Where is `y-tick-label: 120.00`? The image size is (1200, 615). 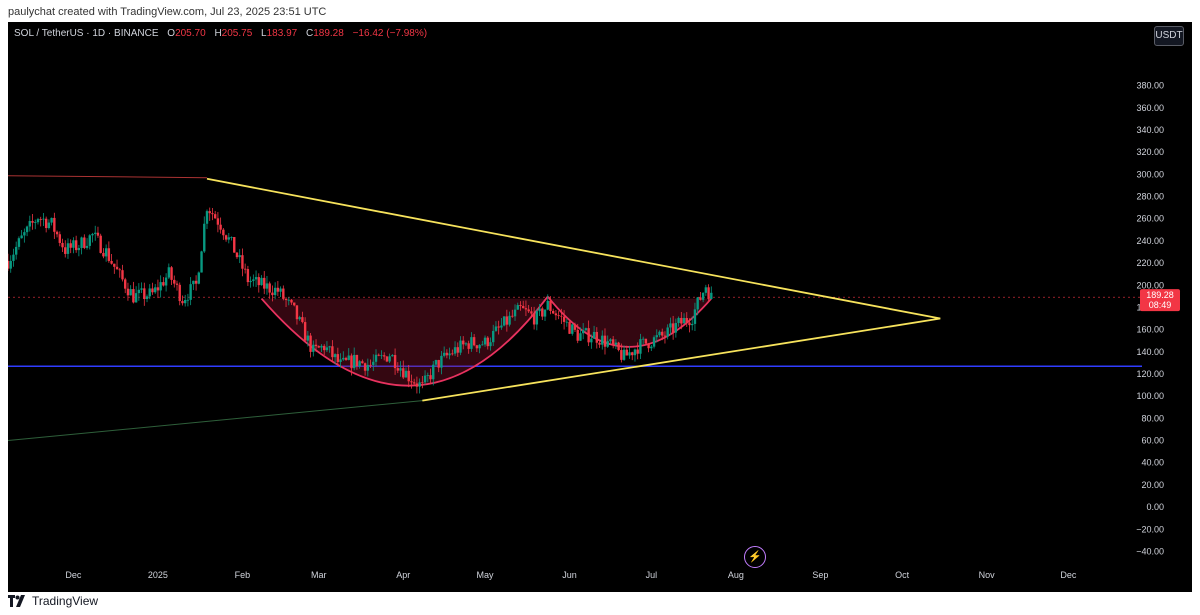
y-tick-label: 120.00 is located at coordinates (1150, 374).